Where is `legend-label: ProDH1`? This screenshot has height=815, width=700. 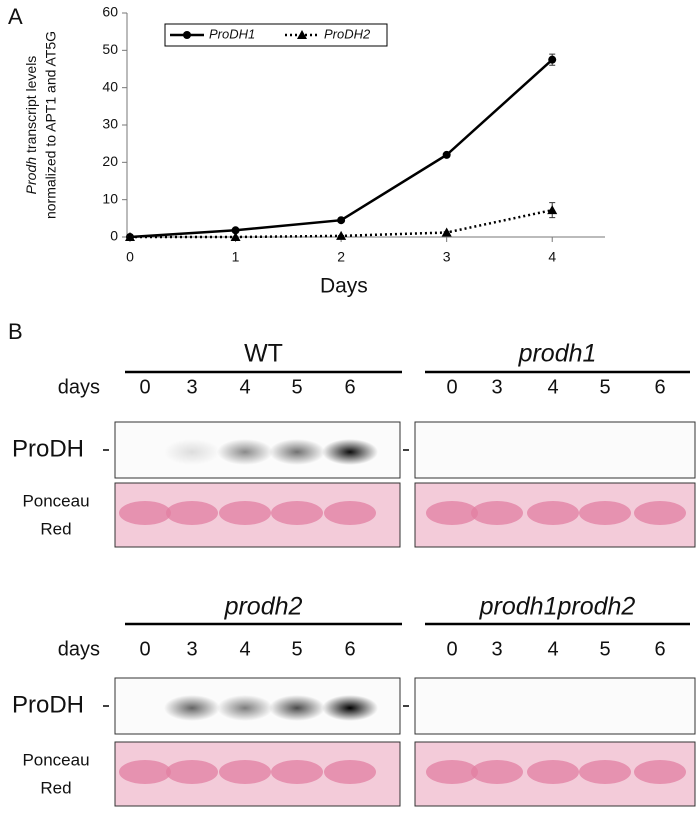
legend-label: ProDH1 is located at coordinates (232, 33).